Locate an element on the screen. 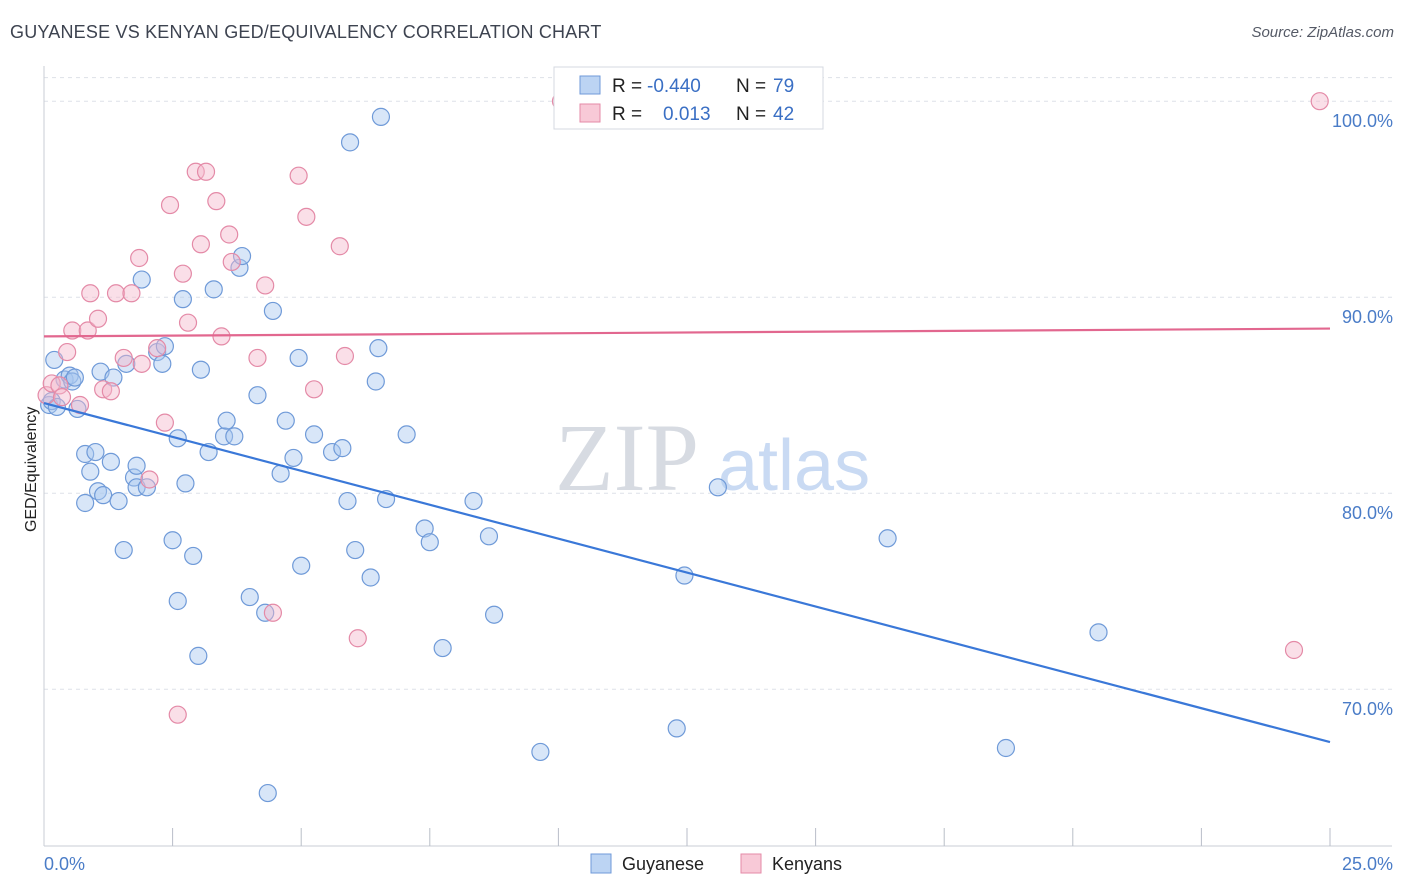 The image size is (1406, 892). x-tick-label-max: 25.0% is located at coordinates (1367, 864).